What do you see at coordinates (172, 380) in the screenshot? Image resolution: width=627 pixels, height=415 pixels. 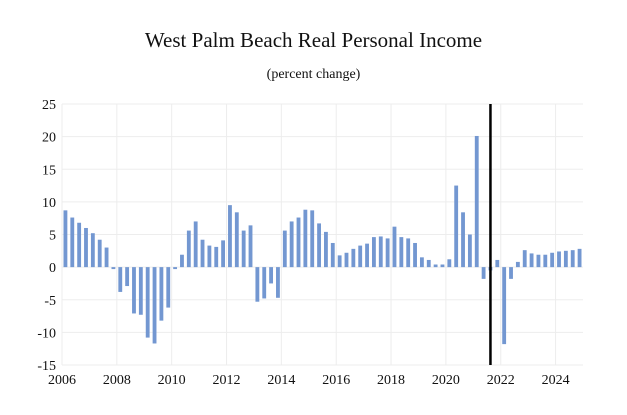 I see `x-tick-label: 2010` at bounding box center [172, 380].